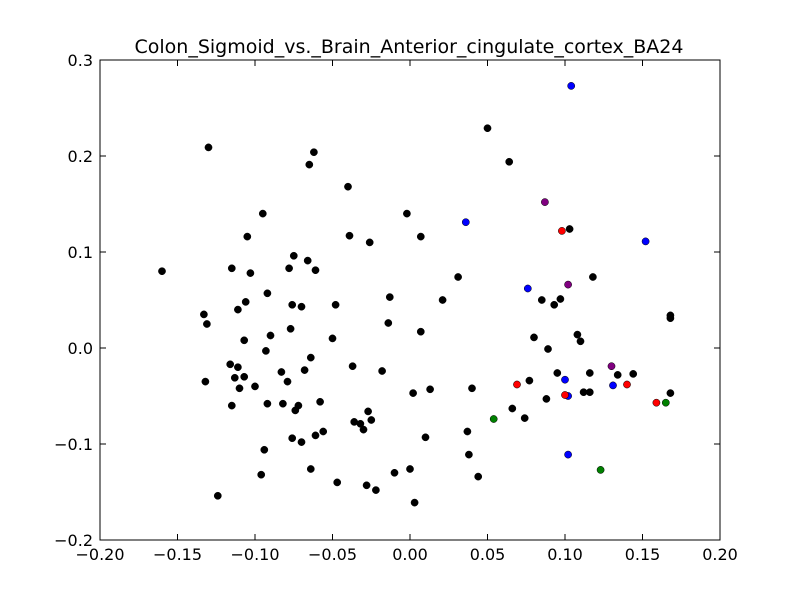 Image resolution: width=800 pixels, height=600 pixels. What do you see at coordinates (80, 60) in the screenshot?
I see `y-tick-label: 0.3` at bounding box center [80, 60].